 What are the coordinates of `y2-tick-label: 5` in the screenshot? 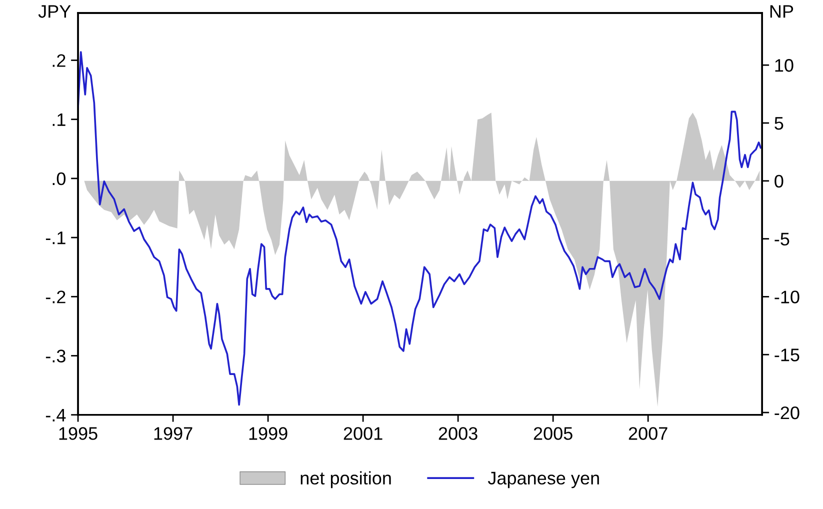 It's located at (779, 123).